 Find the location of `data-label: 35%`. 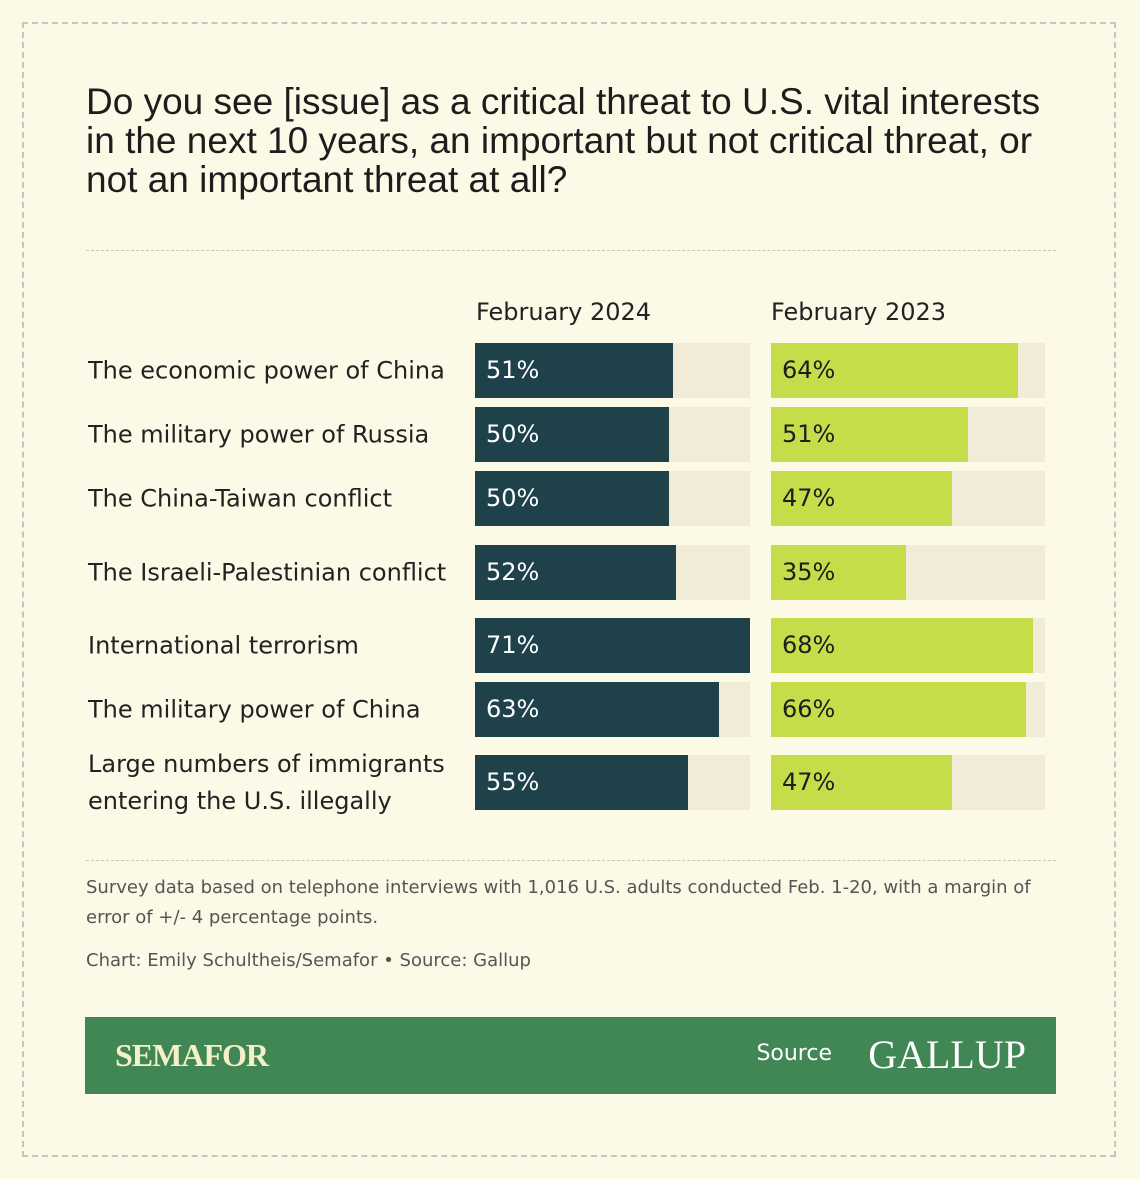

data-label: 35% is located at coordinates (809, 572).